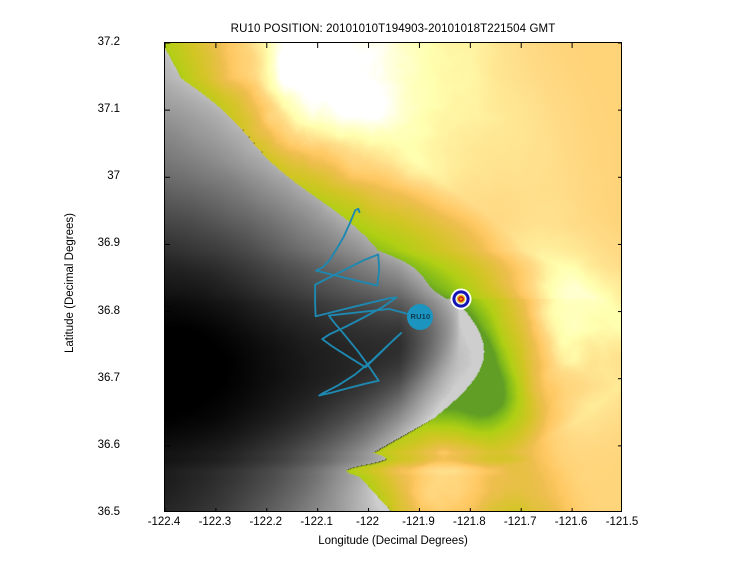  I want to click on y-tick-label: 36.7, so click(108, 377).